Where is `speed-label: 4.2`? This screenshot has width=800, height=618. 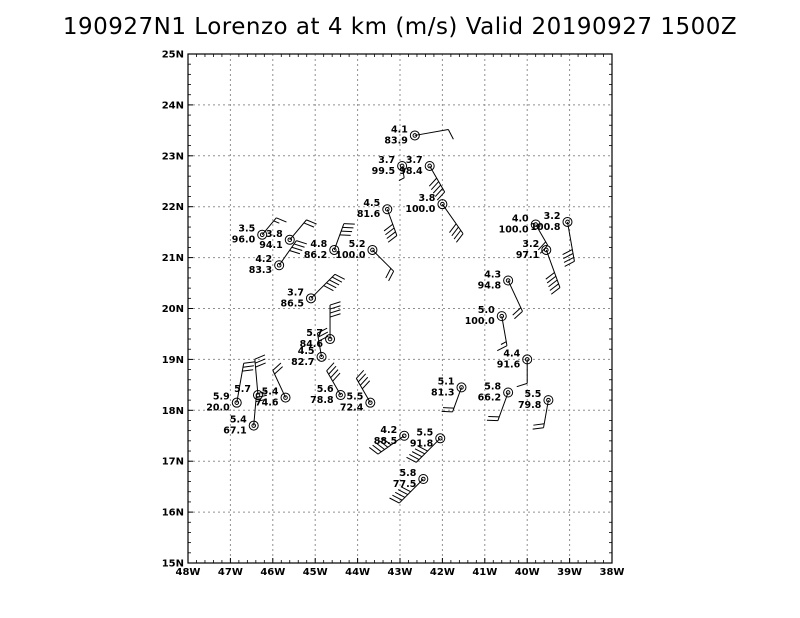
speed-label: 4.2 is located at coordinates (388, 430).